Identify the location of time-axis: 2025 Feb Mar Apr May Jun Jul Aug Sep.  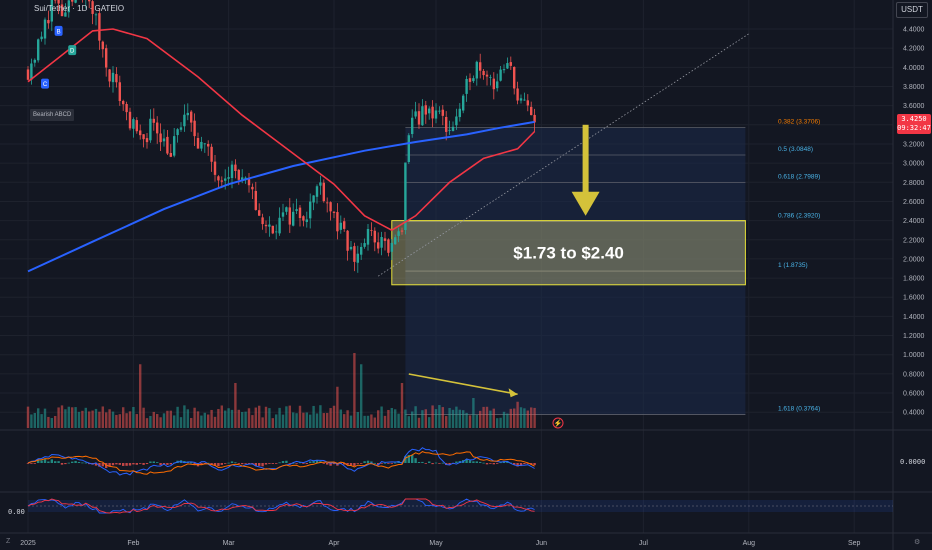
(440, 543).